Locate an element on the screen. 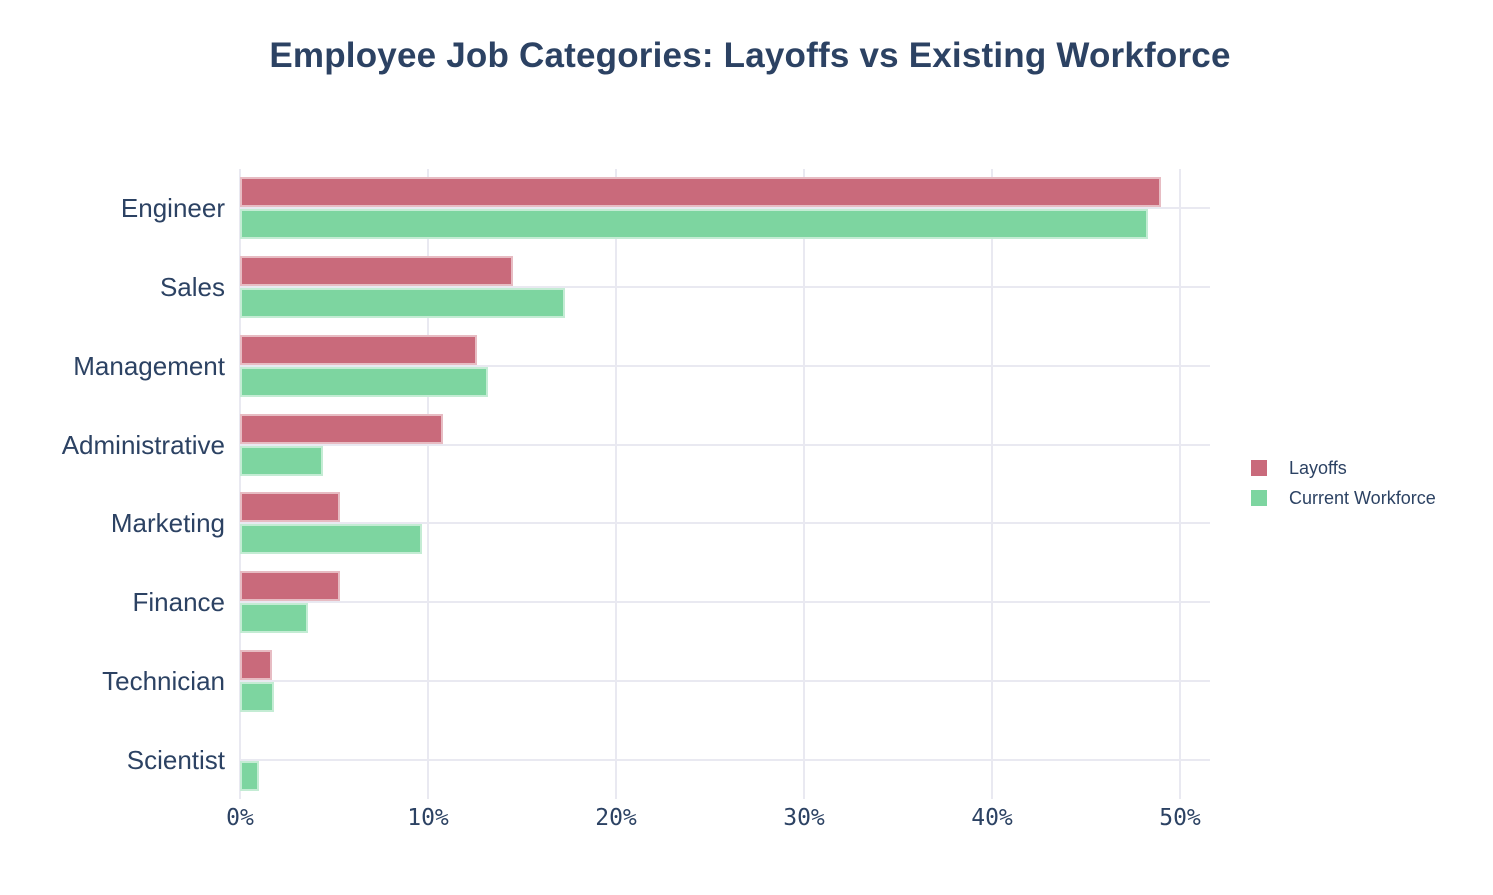  bar-workforce-finance is located at coordinates (274, 618).